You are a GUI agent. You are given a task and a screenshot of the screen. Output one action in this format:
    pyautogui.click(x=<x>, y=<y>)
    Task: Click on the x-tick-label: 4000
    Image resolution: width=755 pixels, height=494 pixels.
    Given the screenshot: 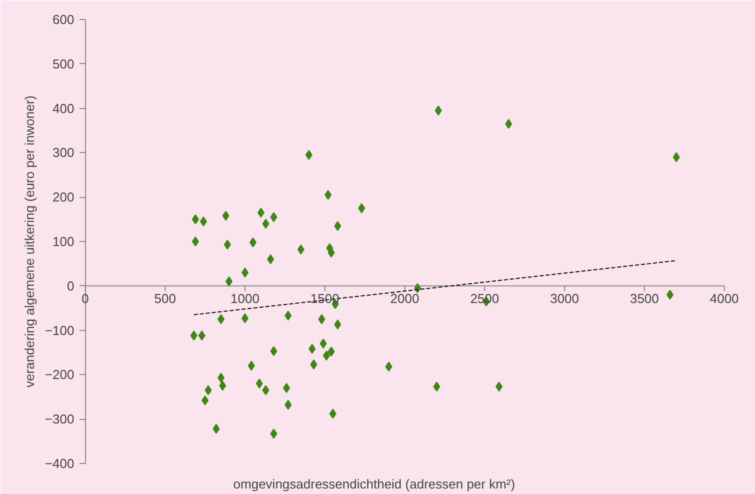 What is the action you would take?
    pyautogui.click(x=724, y=298)
    